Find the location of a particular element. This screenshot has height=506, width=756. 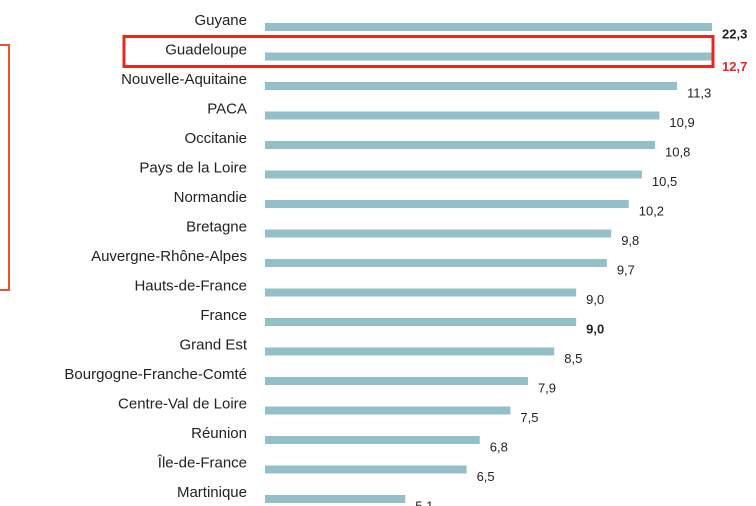

value-label: 12,7 is located at coordinates (734, 66).